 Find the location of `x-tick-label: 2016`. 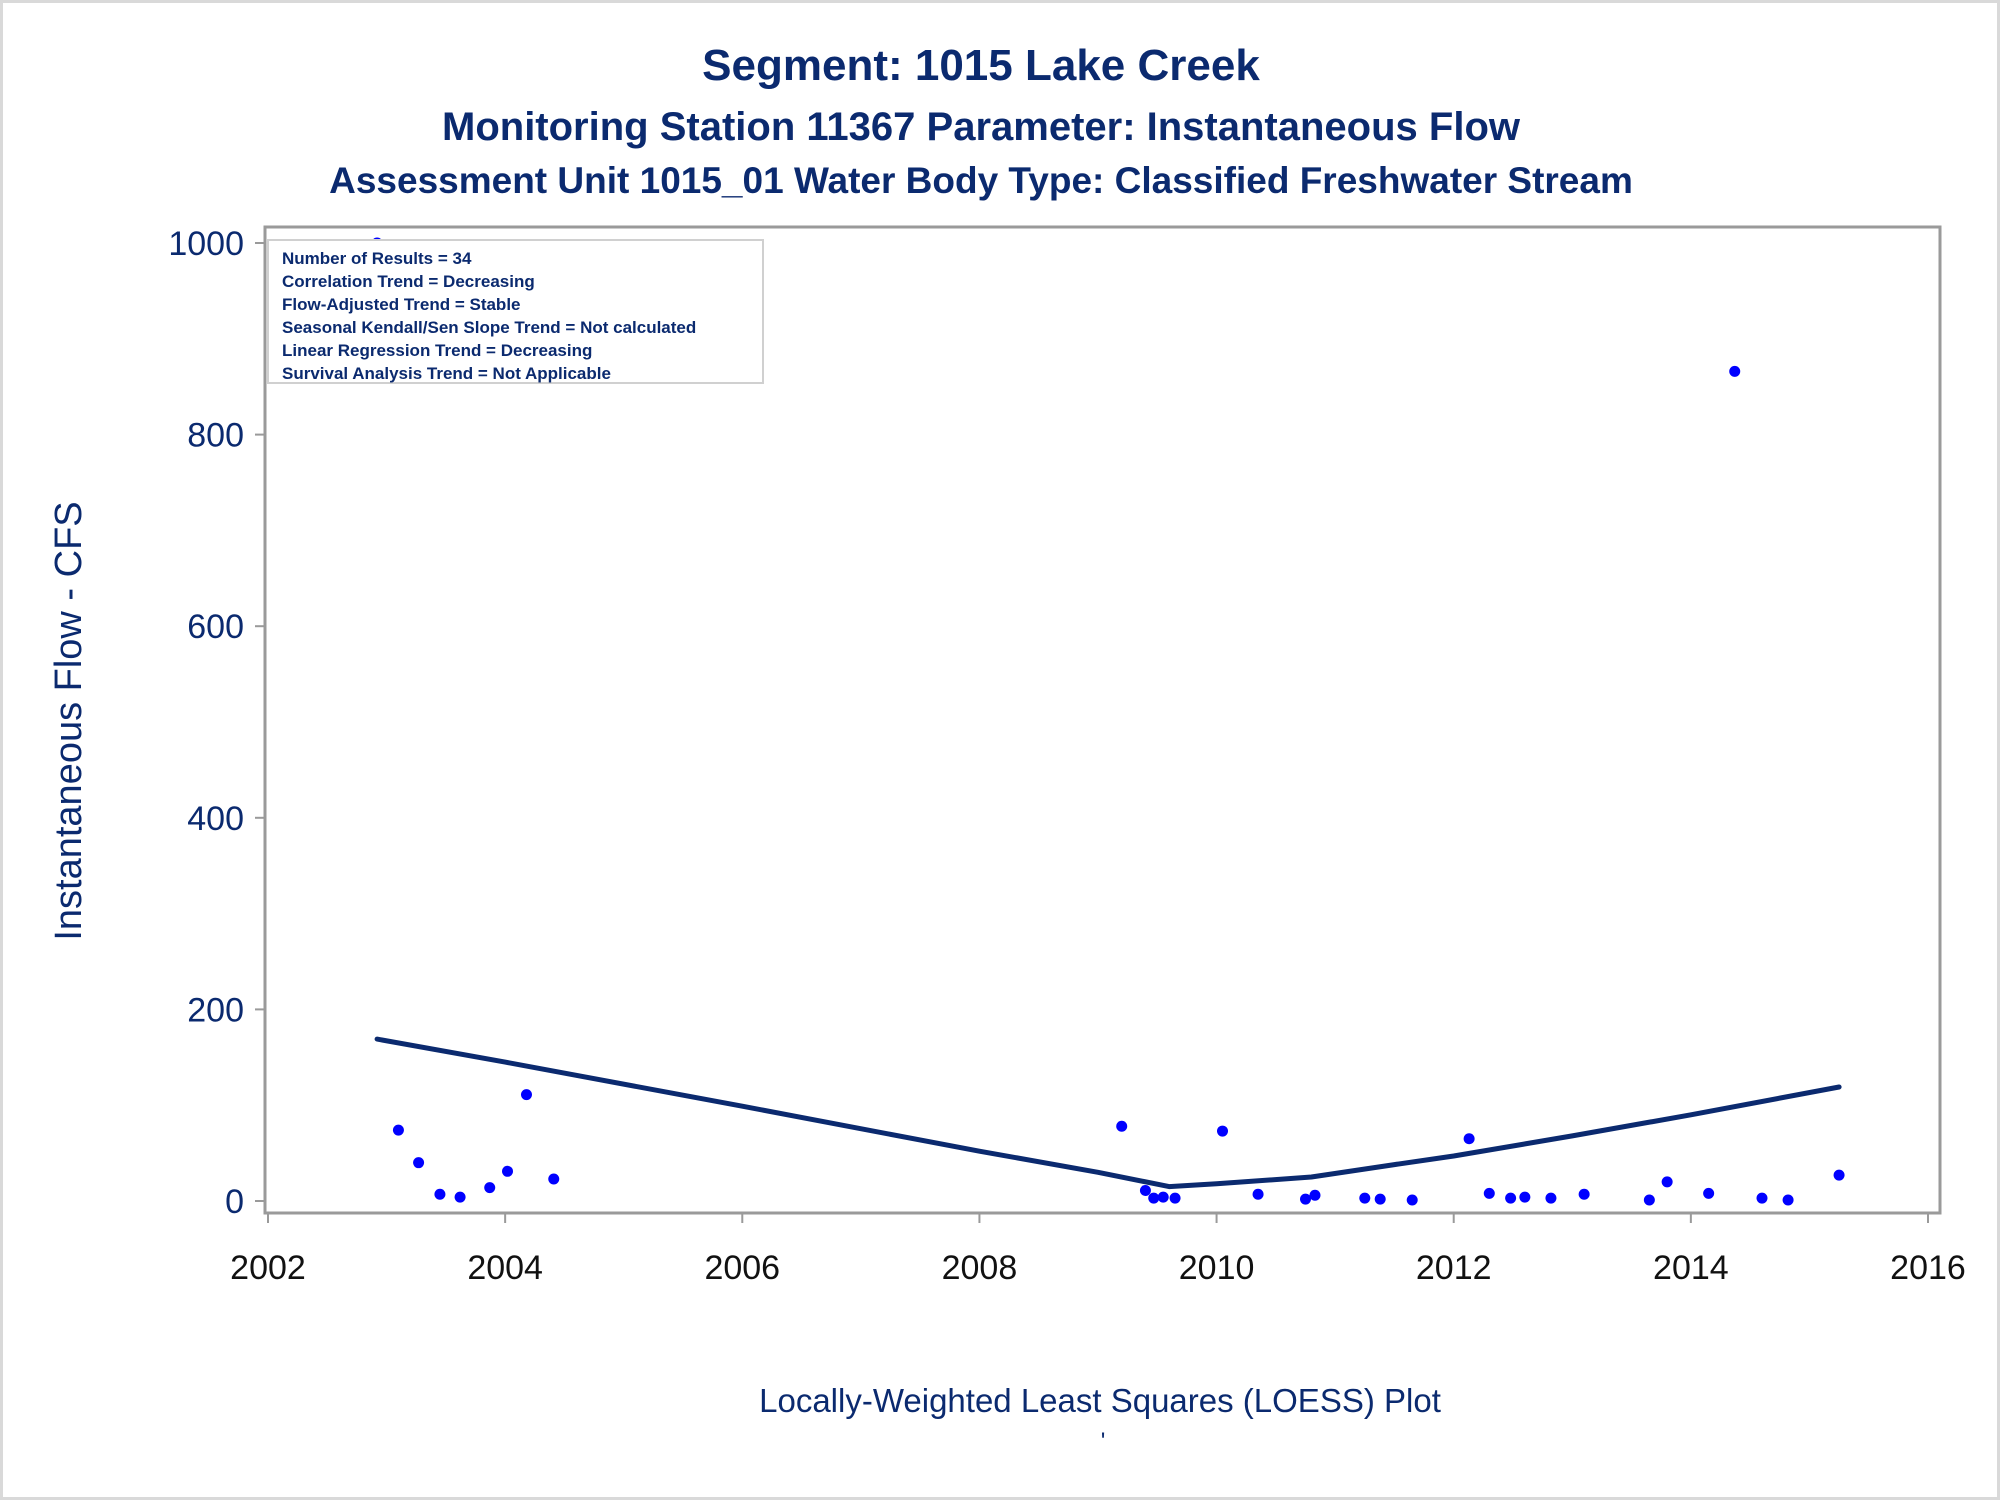

x-tick-label: 2016 is located at coordinates (1928, 1268).